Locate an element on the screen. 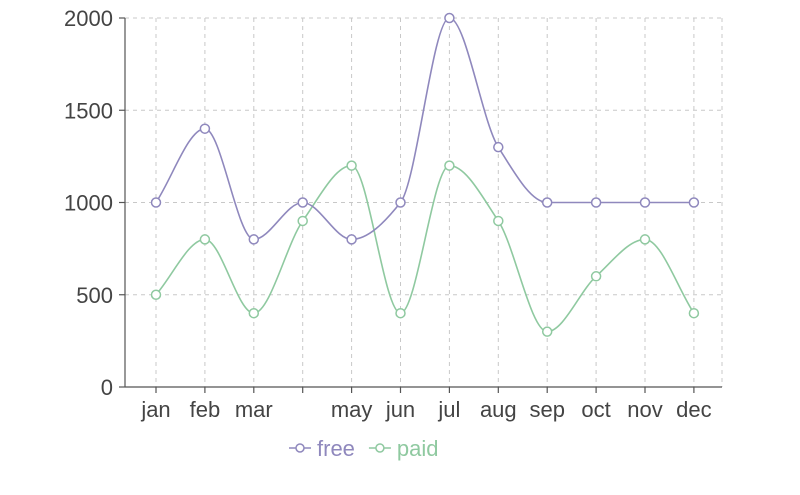  legend-item-free: free is located at coordinates (322, 448).